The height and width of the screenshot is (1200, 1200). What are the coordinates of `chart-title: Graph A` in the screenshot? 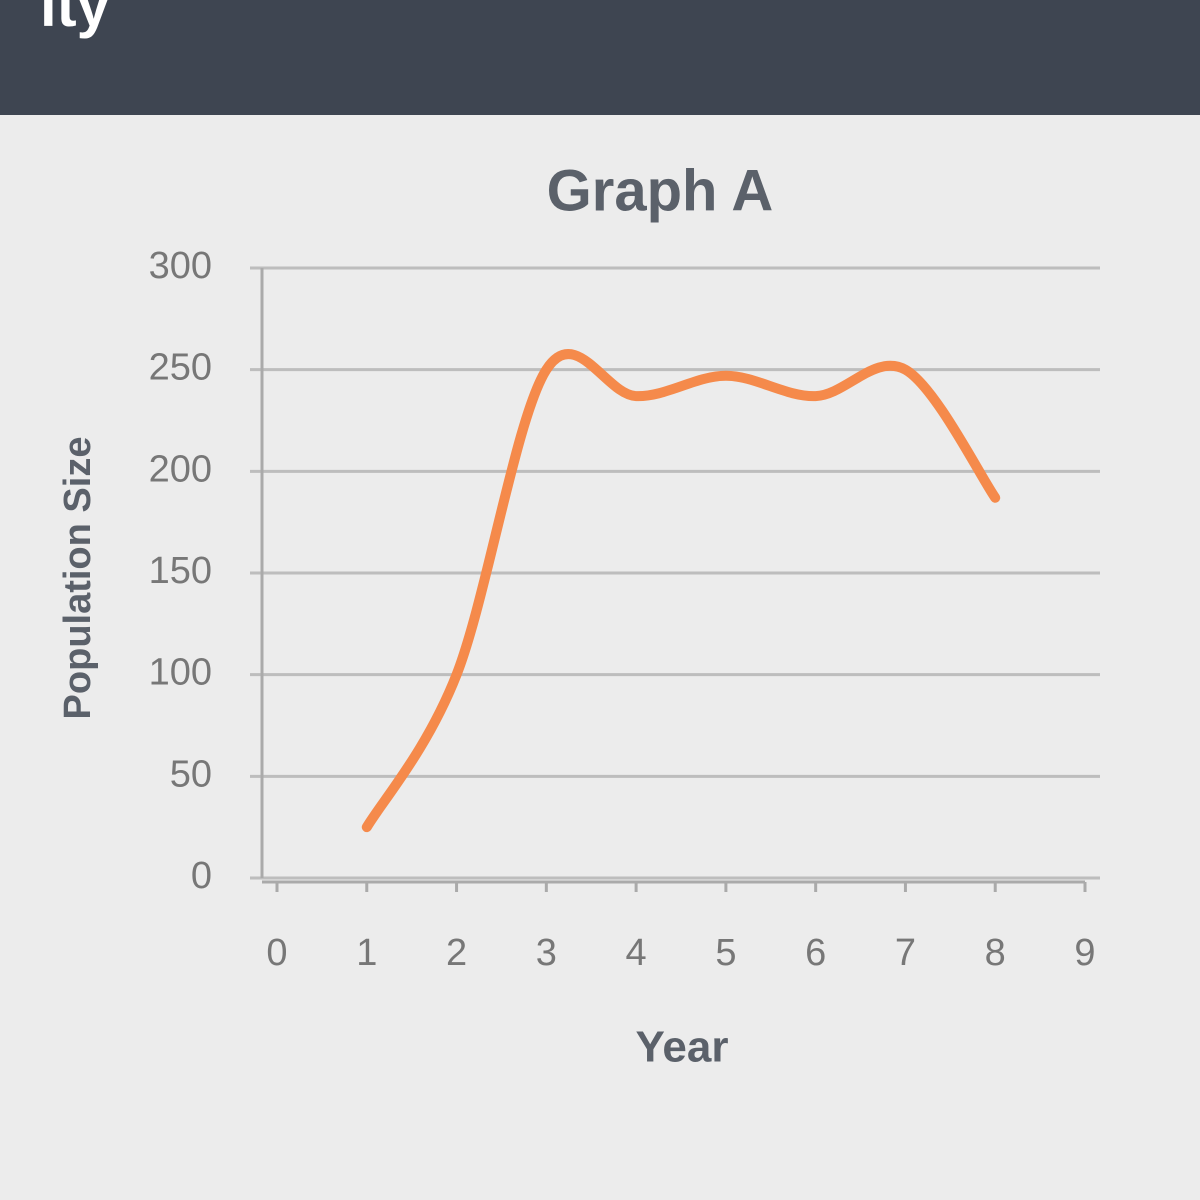 It's located at (660, 190).